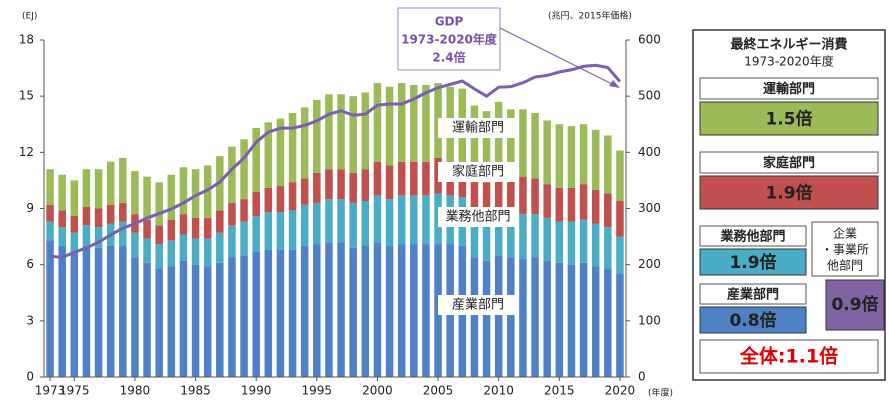 Image resolution: width=889 pixels, height=401 pixels. I want to click on panel-group-ratio-box, so click(855, 305).